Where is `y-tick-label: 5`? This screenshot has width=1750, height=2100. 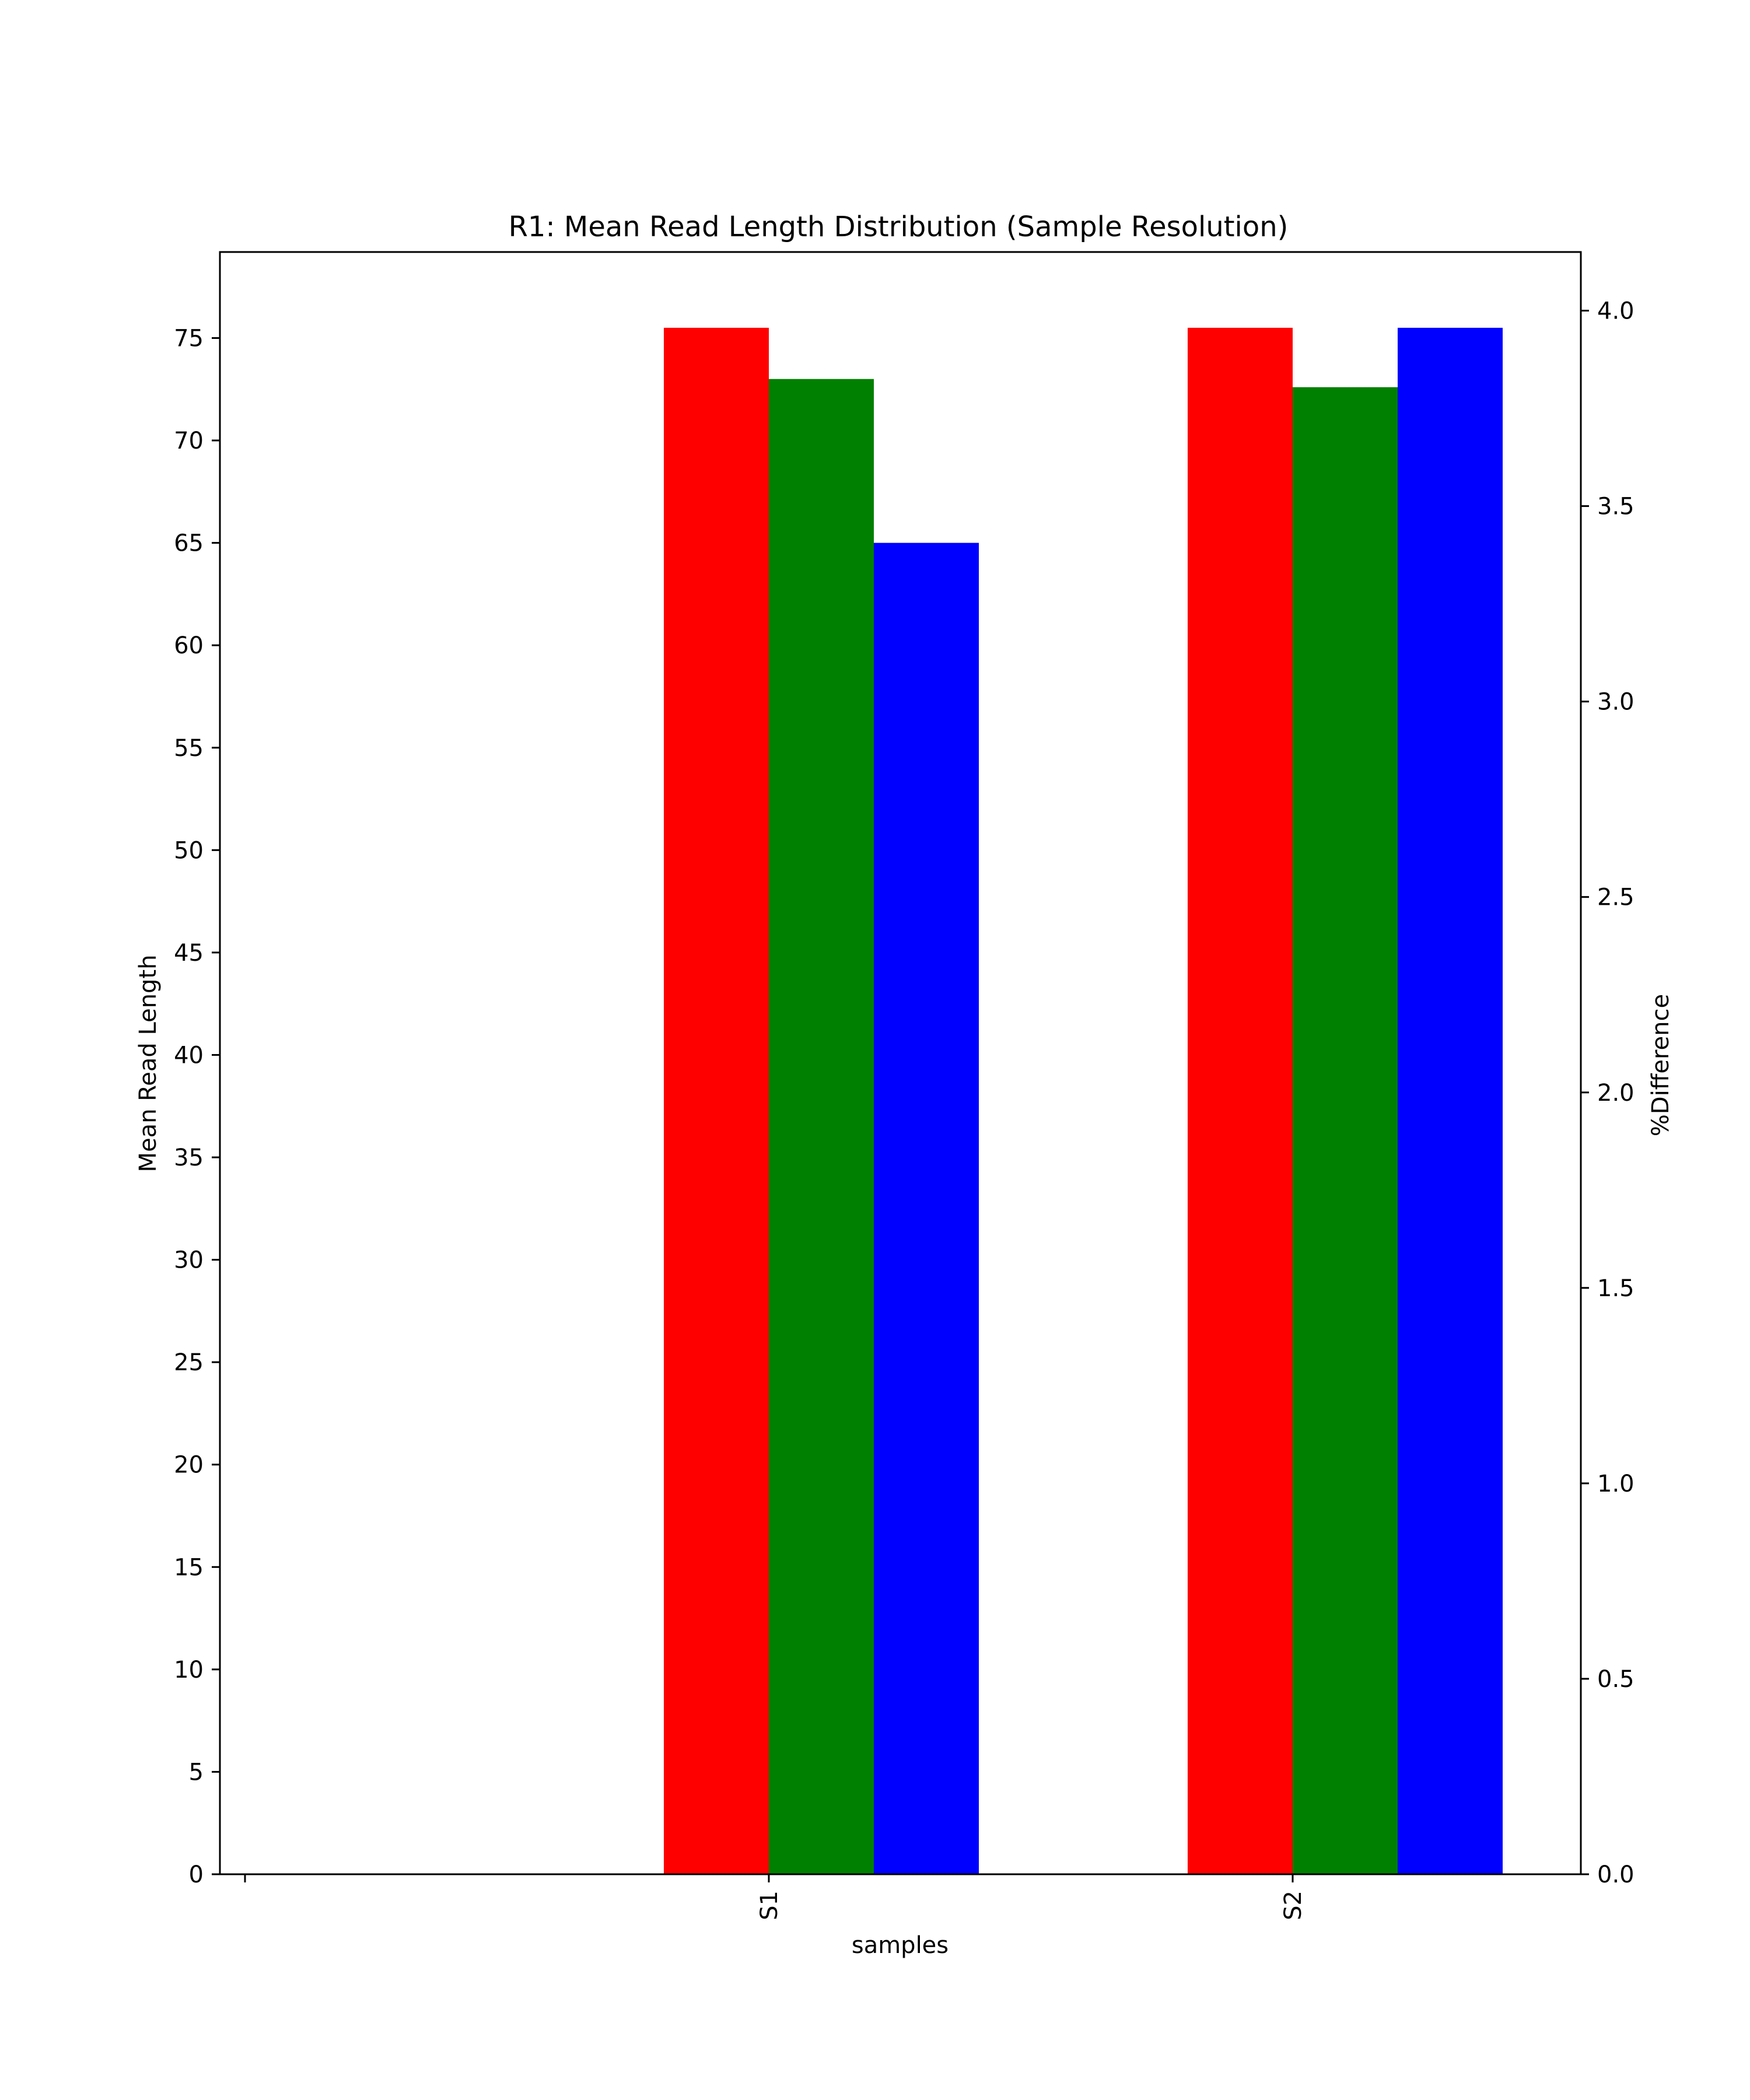 y-tick-label: 5 is located at coordinates (196, 1772).